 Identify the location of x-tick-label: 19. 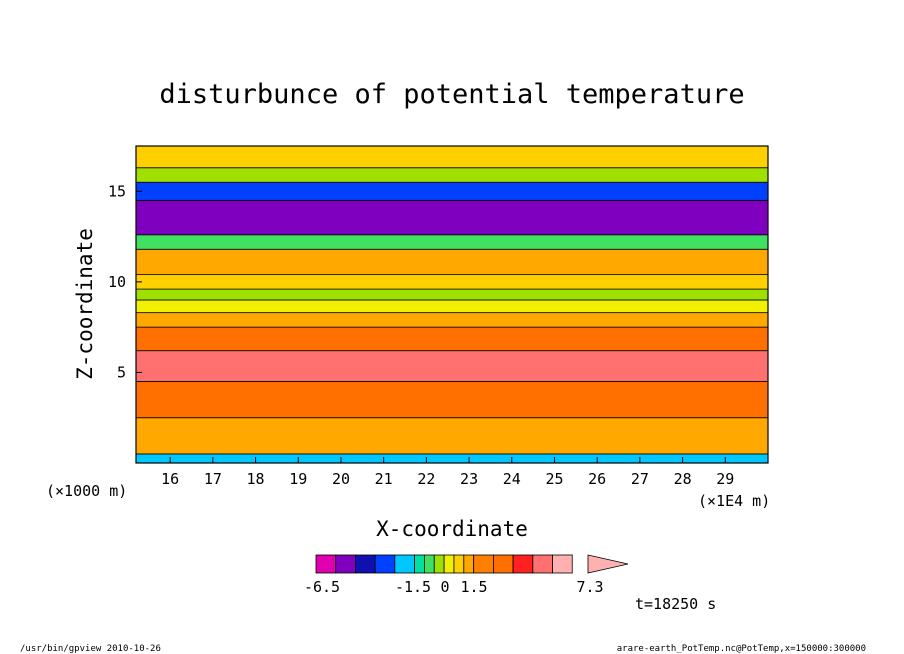
(298, 479).